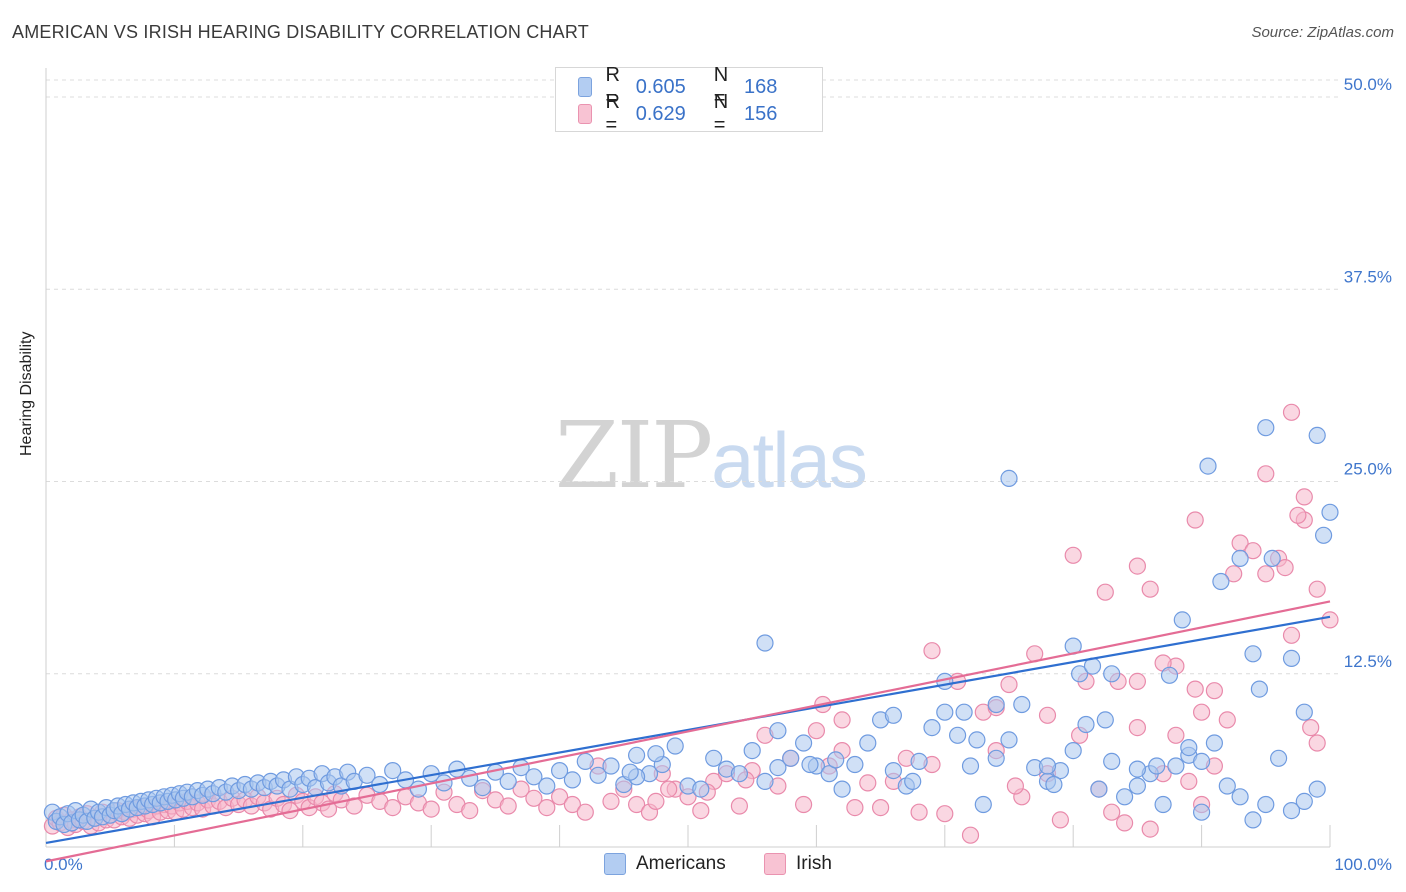  I want to click on americans-legend-label: Americans, so click(681, 863).